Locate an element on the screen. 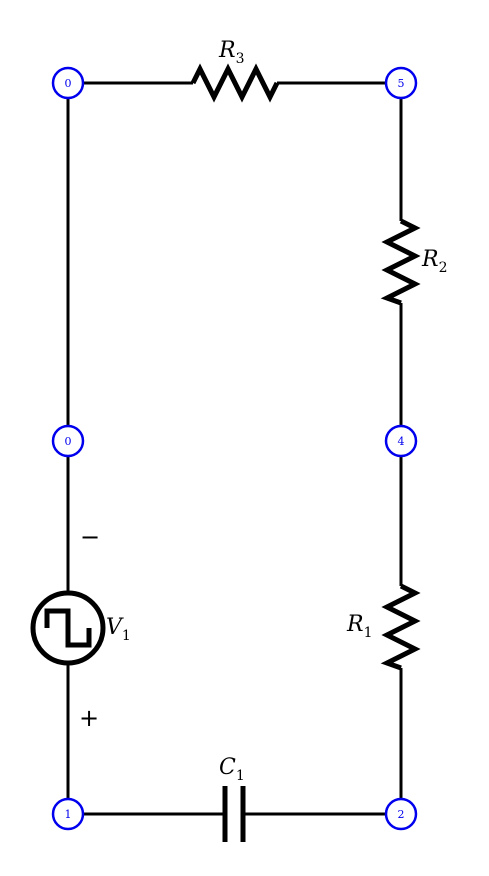  node-label: 4 is located at coordinates (401, 441).